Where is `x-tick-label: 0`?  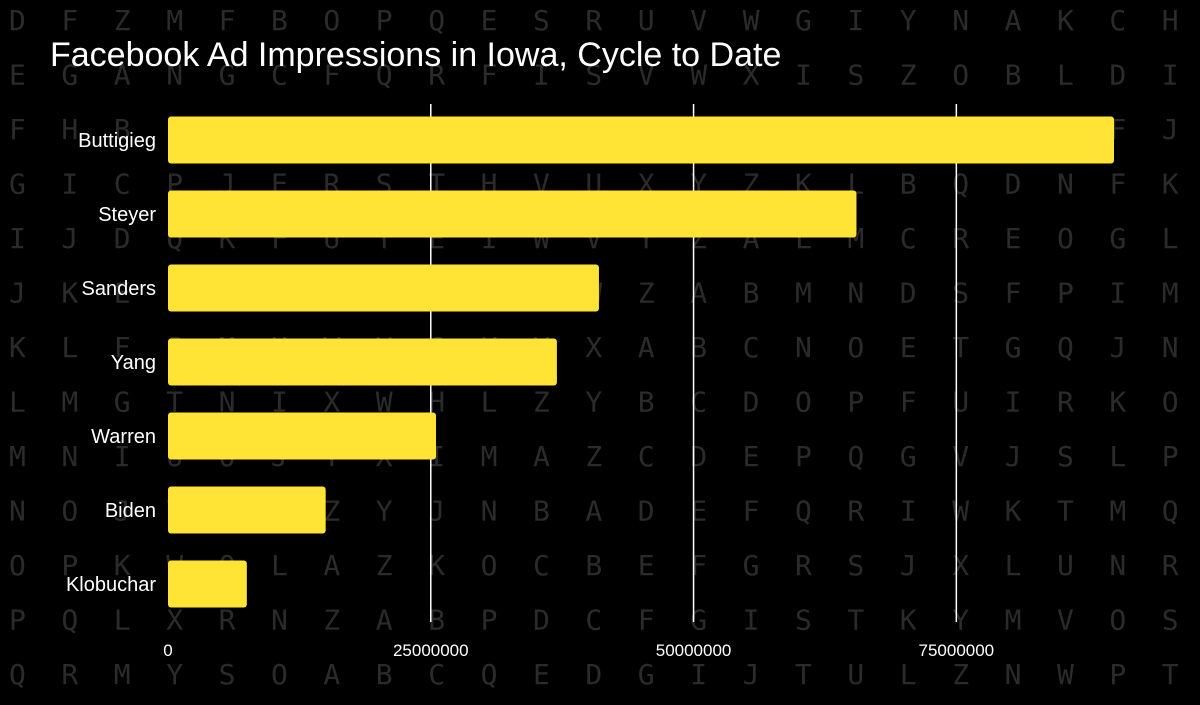
x-tick-label: 0 is located at coordinates (167, 650).